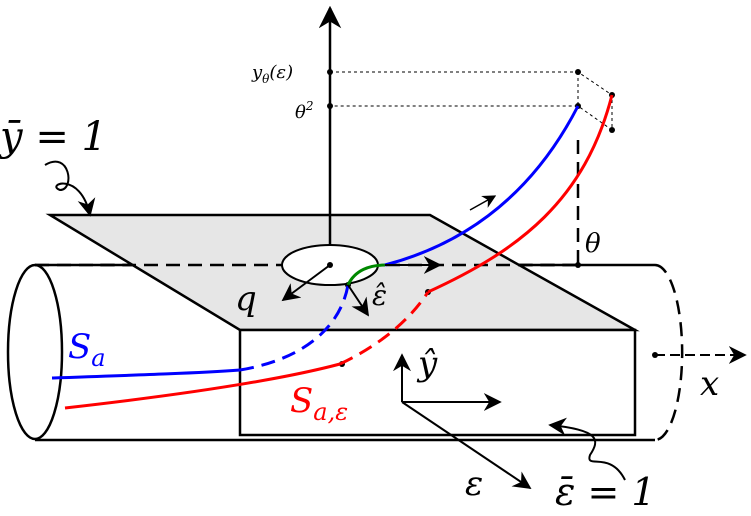 The image size is (751, 516). What do you see at coordinates (379, 295) in the screenshot?
I see `label: ε̂` at bounding box center [379, 295].